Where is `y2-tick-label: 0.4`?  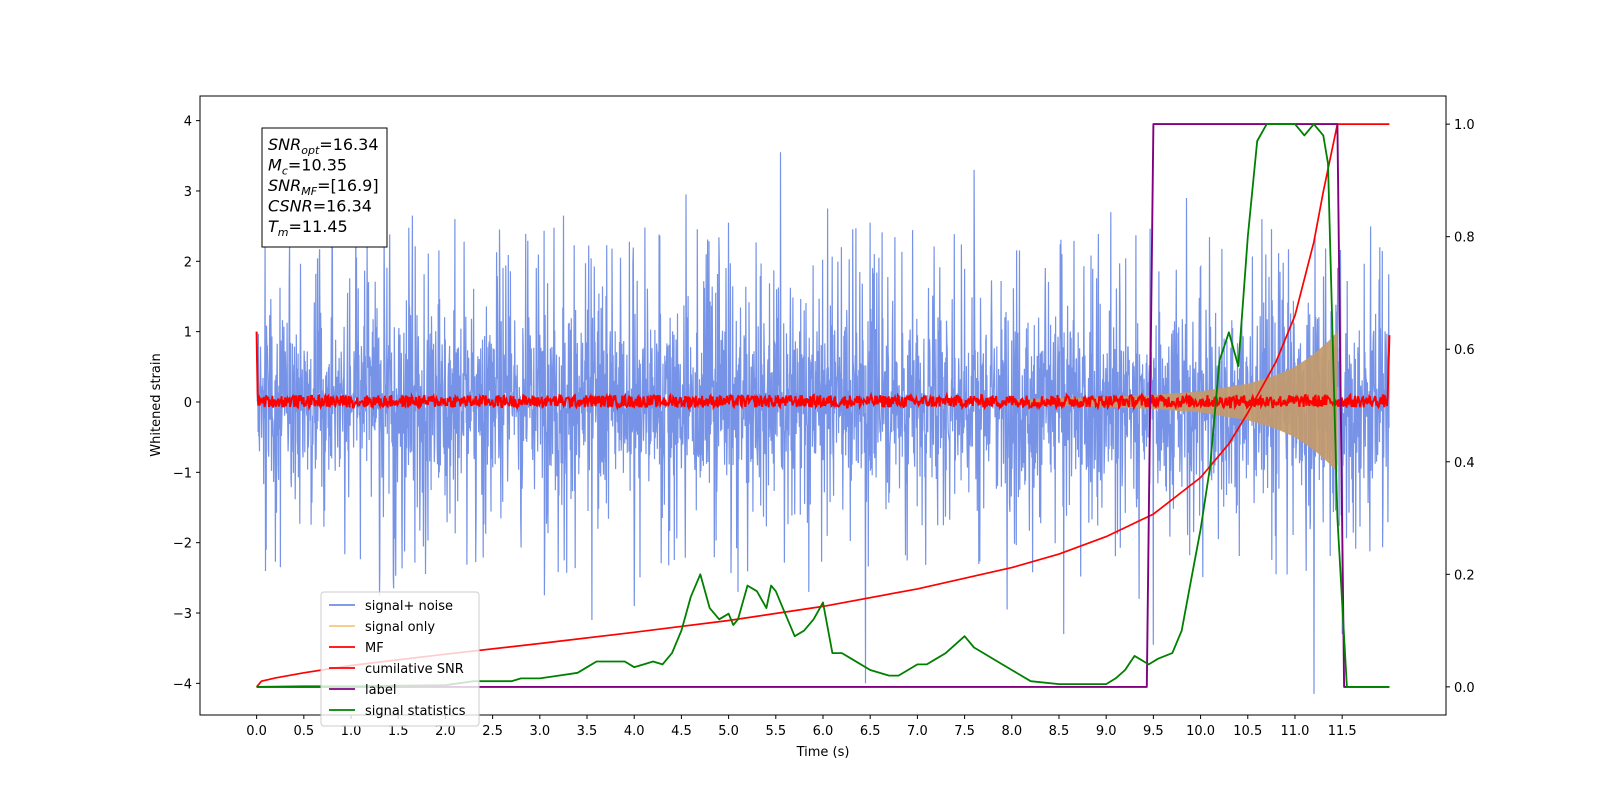
y2-tick-label: 0.4 is located at coordinates (1464, 463).